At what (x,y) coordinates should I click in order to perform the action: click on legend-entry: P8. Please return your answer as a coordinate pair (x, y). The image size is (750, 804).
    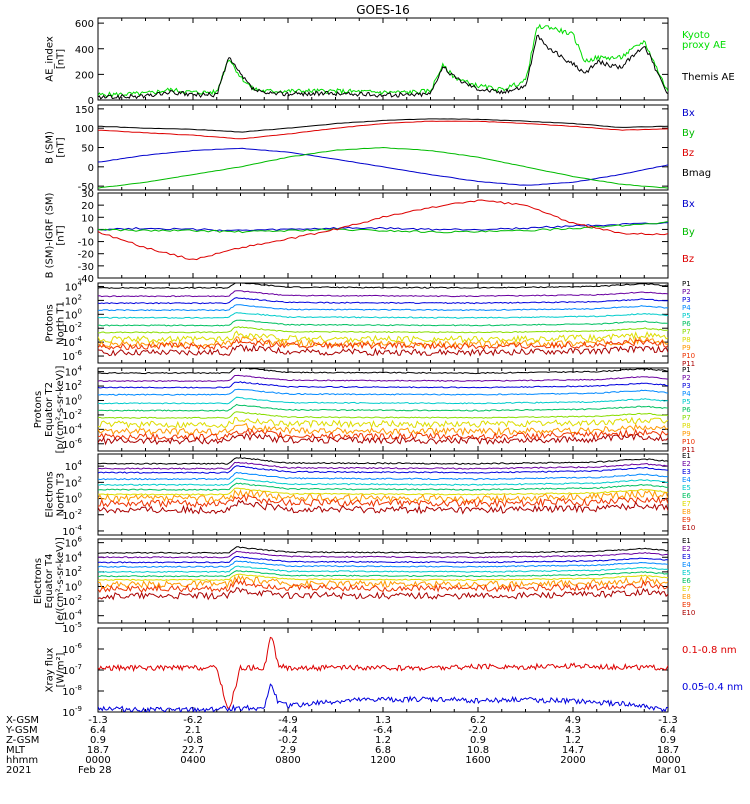
    Looking at the image, I should click on (686, 426).